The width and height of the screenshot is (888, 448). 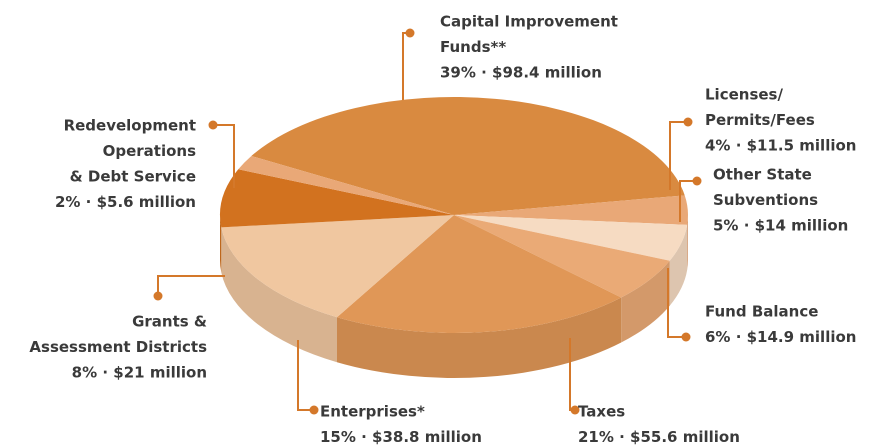 What do you see at coordinates (780, 337) in the screenshot?
I see `value-label: 6% · $14.9 million` at bounding box center [780, 337].